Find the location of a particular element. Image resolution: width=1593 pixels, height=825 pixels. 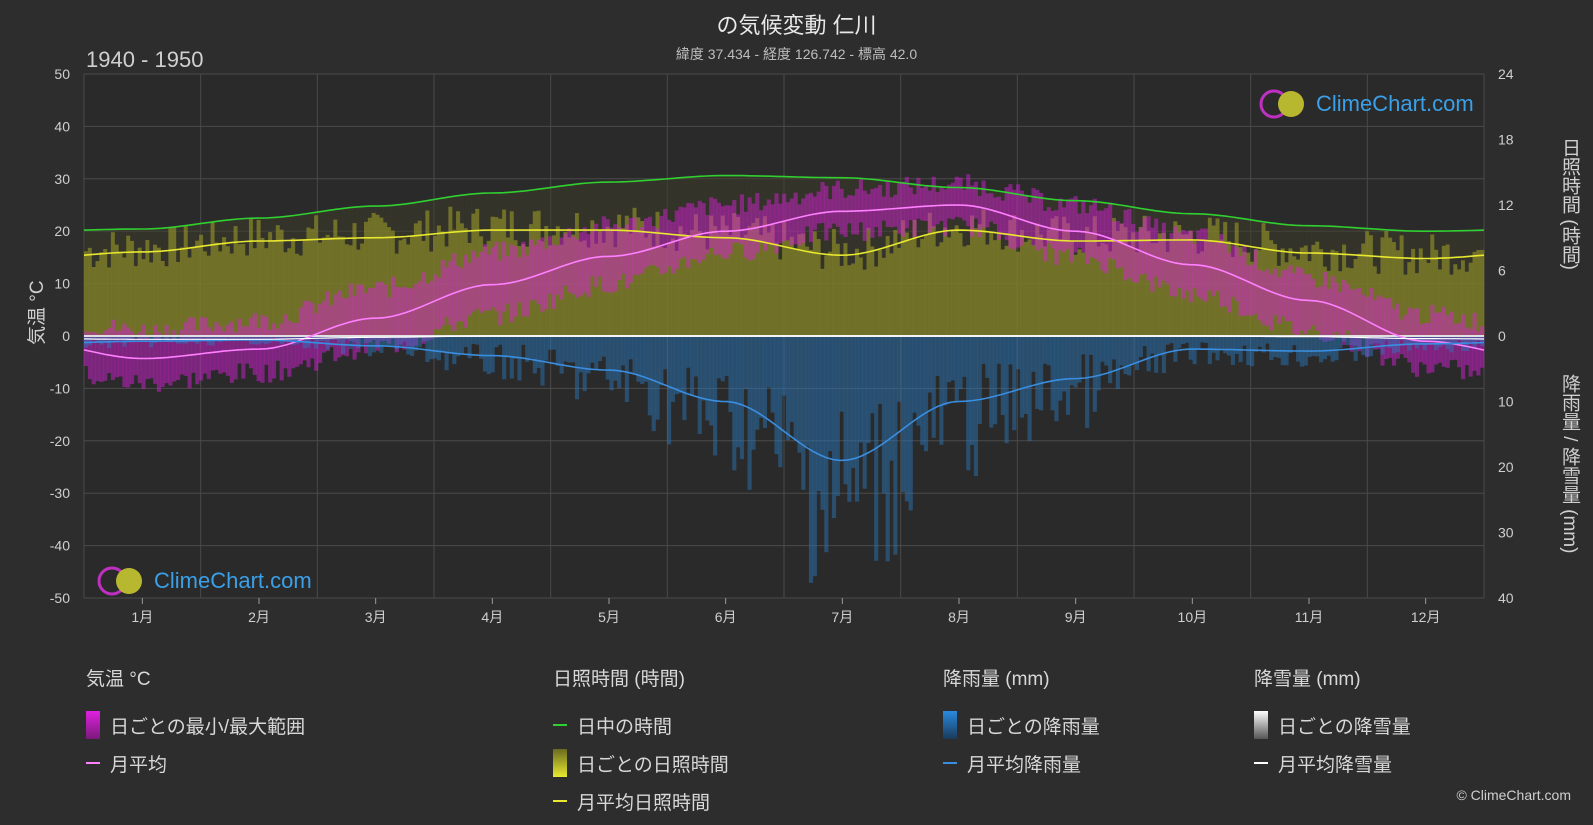

legend-temp-mean: 月平均 is located at coordinates (195, 763).